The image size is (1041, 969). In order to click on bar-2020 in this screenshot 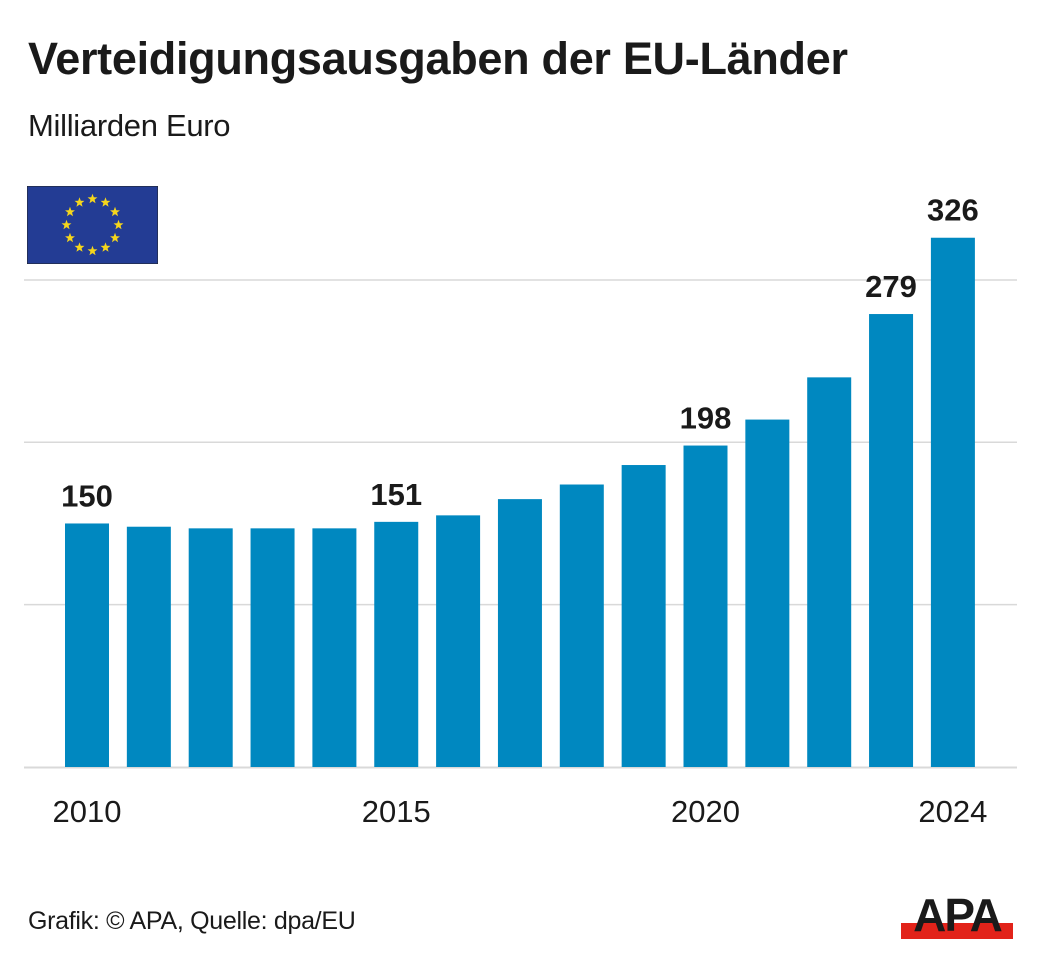, I will do `click(705, 606)`.